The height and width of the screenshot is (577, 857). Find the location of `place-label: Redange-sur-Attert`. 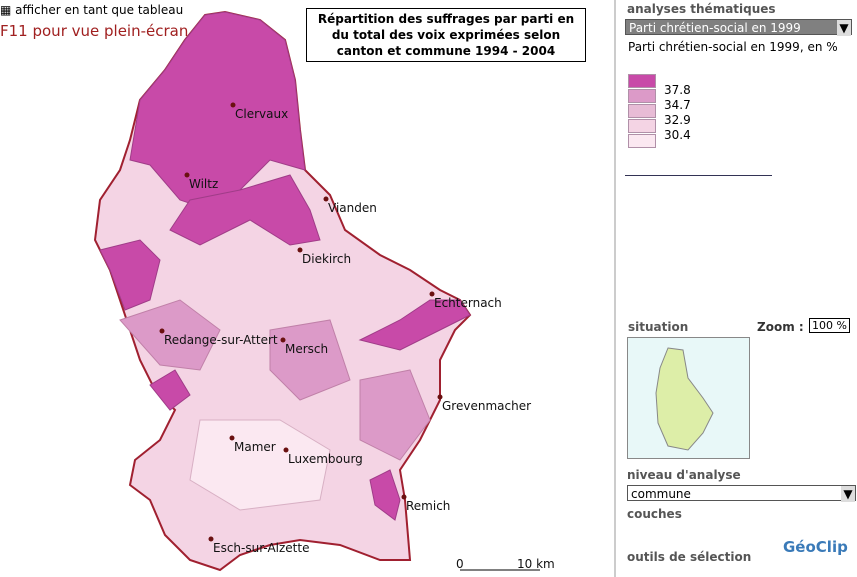

place-label: Redange-sur-Attert is located at coordinates (221, 340).